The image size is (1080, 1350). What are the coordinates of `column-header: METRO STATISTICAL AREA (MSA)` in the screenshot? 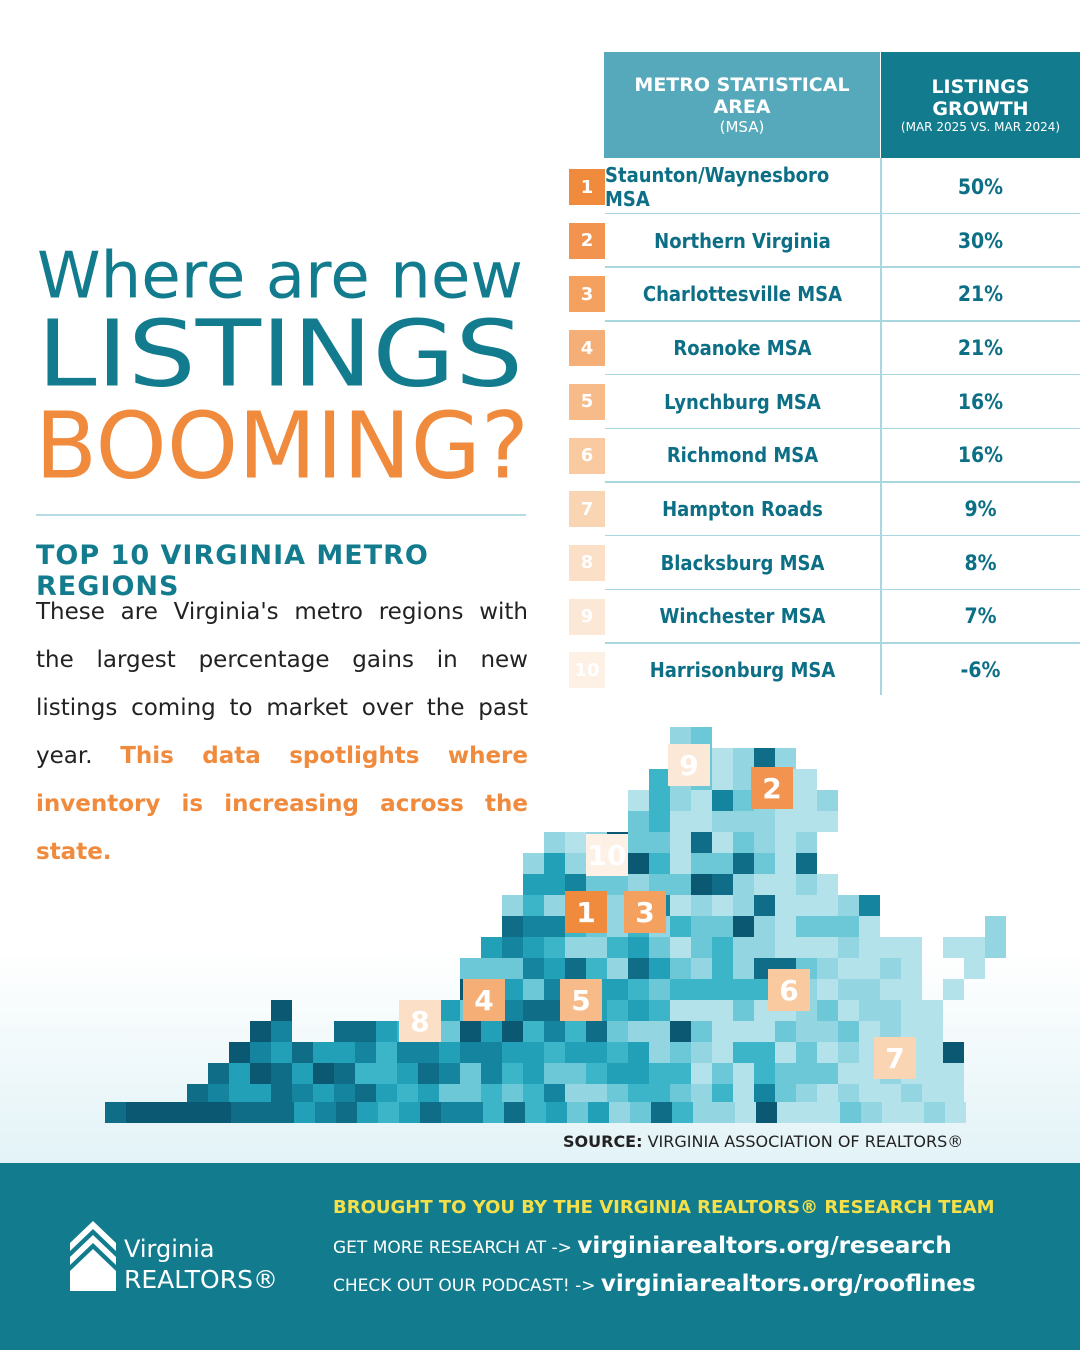 It's located at (742, 105).